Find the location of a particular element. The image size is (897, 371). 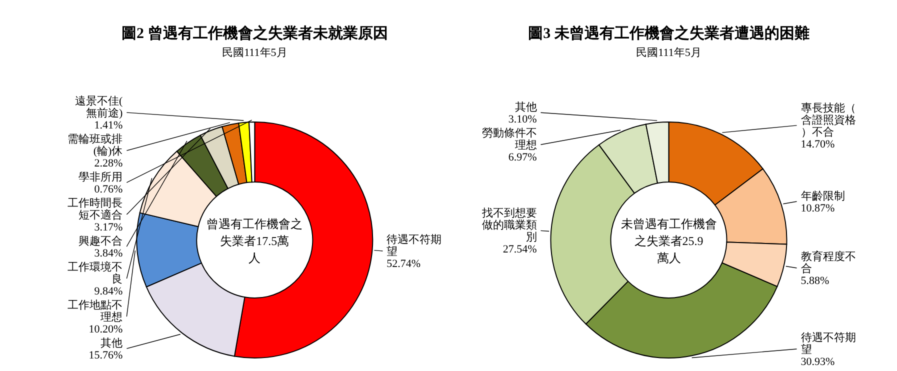

text: 曾遇有工作機會之失業者17.5萬人 is located at coordinates (254, 241).